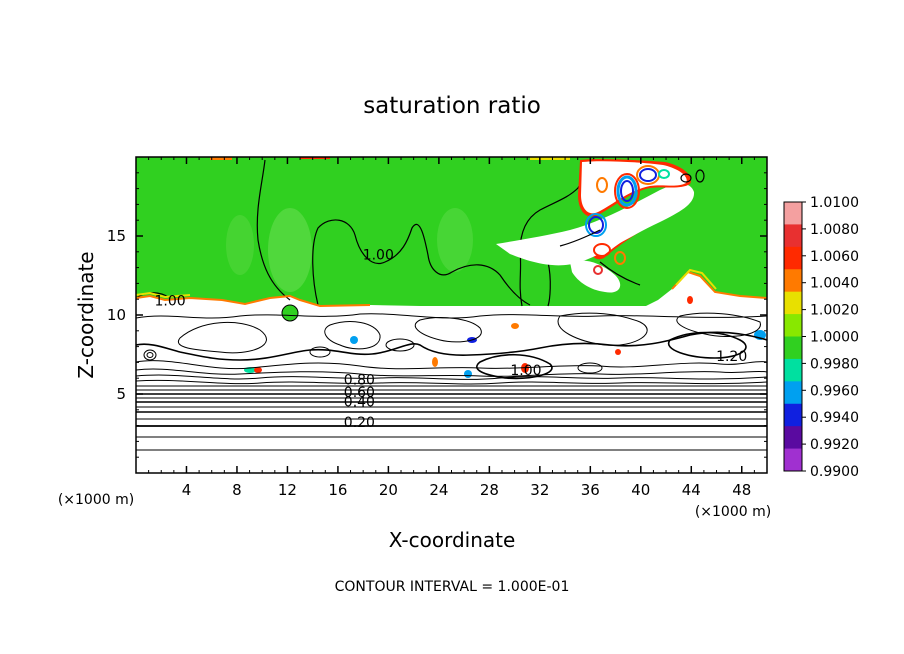 The image size is (904, 654). Describe the element at coordinates (359, 381) in the screenshot. I see `contour-label: 0.80` at that location.